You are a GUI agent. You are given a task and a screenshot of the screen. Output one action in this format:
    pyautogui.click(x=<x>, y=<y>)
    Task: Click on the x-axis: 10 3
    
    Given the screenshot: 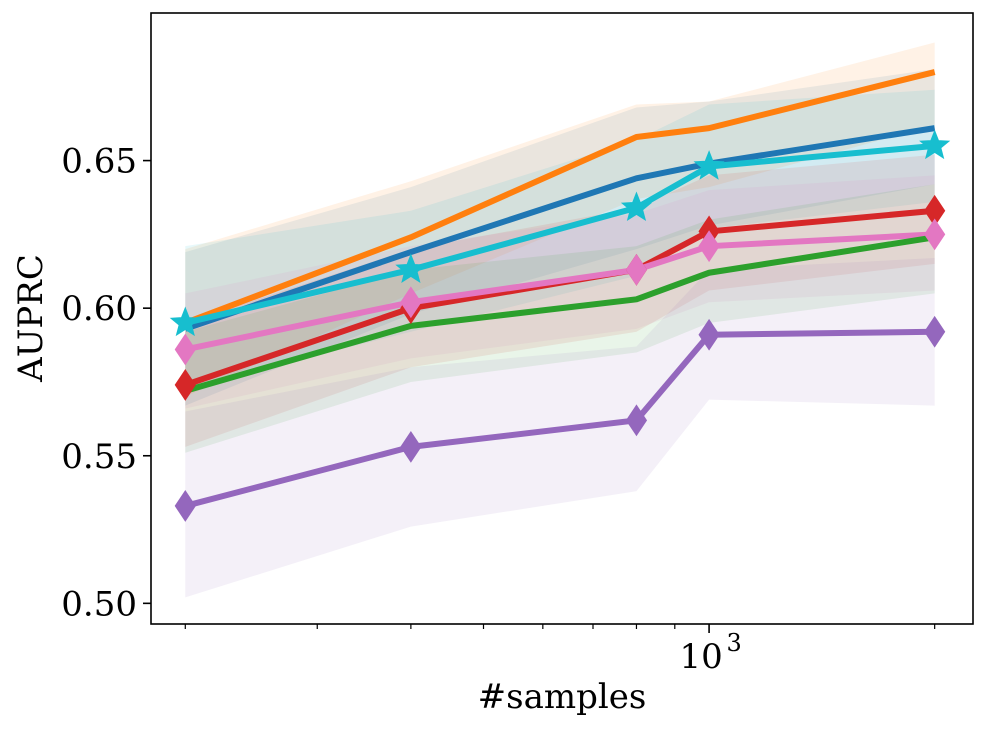 What is the action you would take?
    pyautogui.click(x=560, y=650)
    